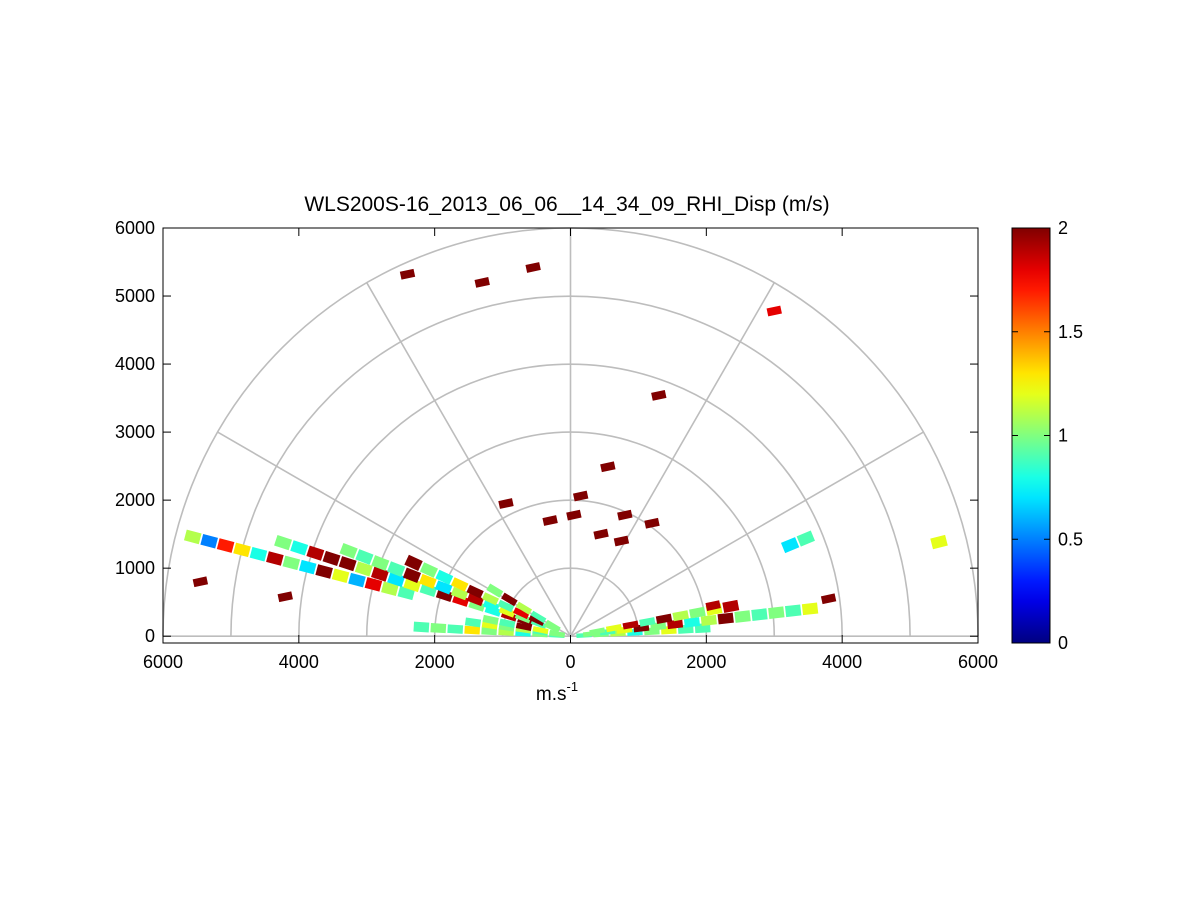 The image size is (1201, 901). Describe the element at coordinates (135, 432) in the screenshot. I see `y-tick-label: 3000` at that location.